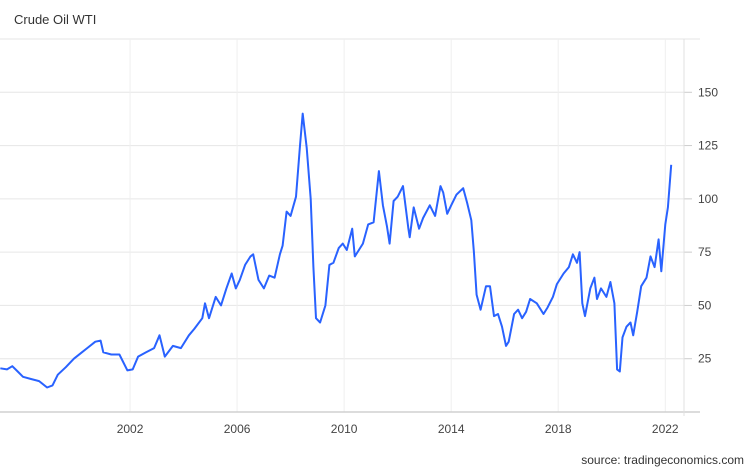 This screenshot has width=746, height=468. I want to click on x-tick-label: 2002, so click(130, 429).